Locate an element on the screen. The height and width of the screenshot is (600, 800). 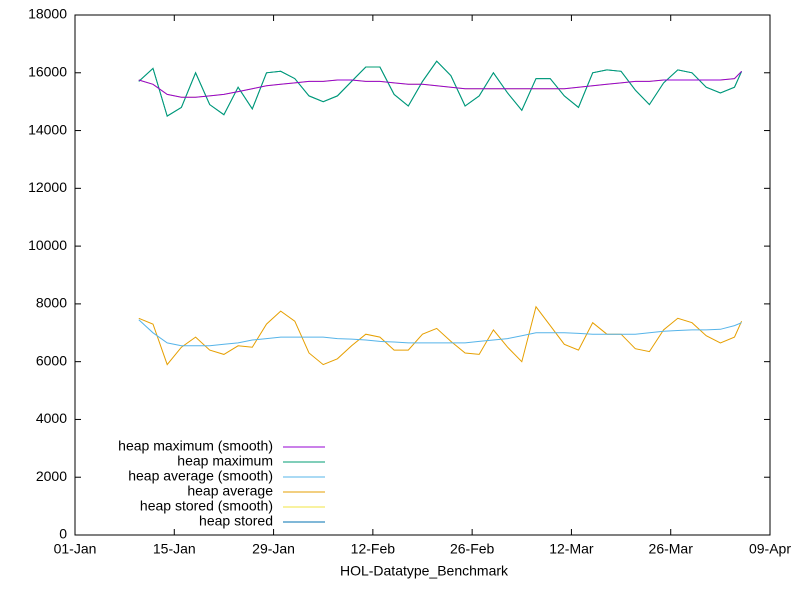
x-axis-label: HOL-Datatype_Benchmark is located at coordinates (424, 571).